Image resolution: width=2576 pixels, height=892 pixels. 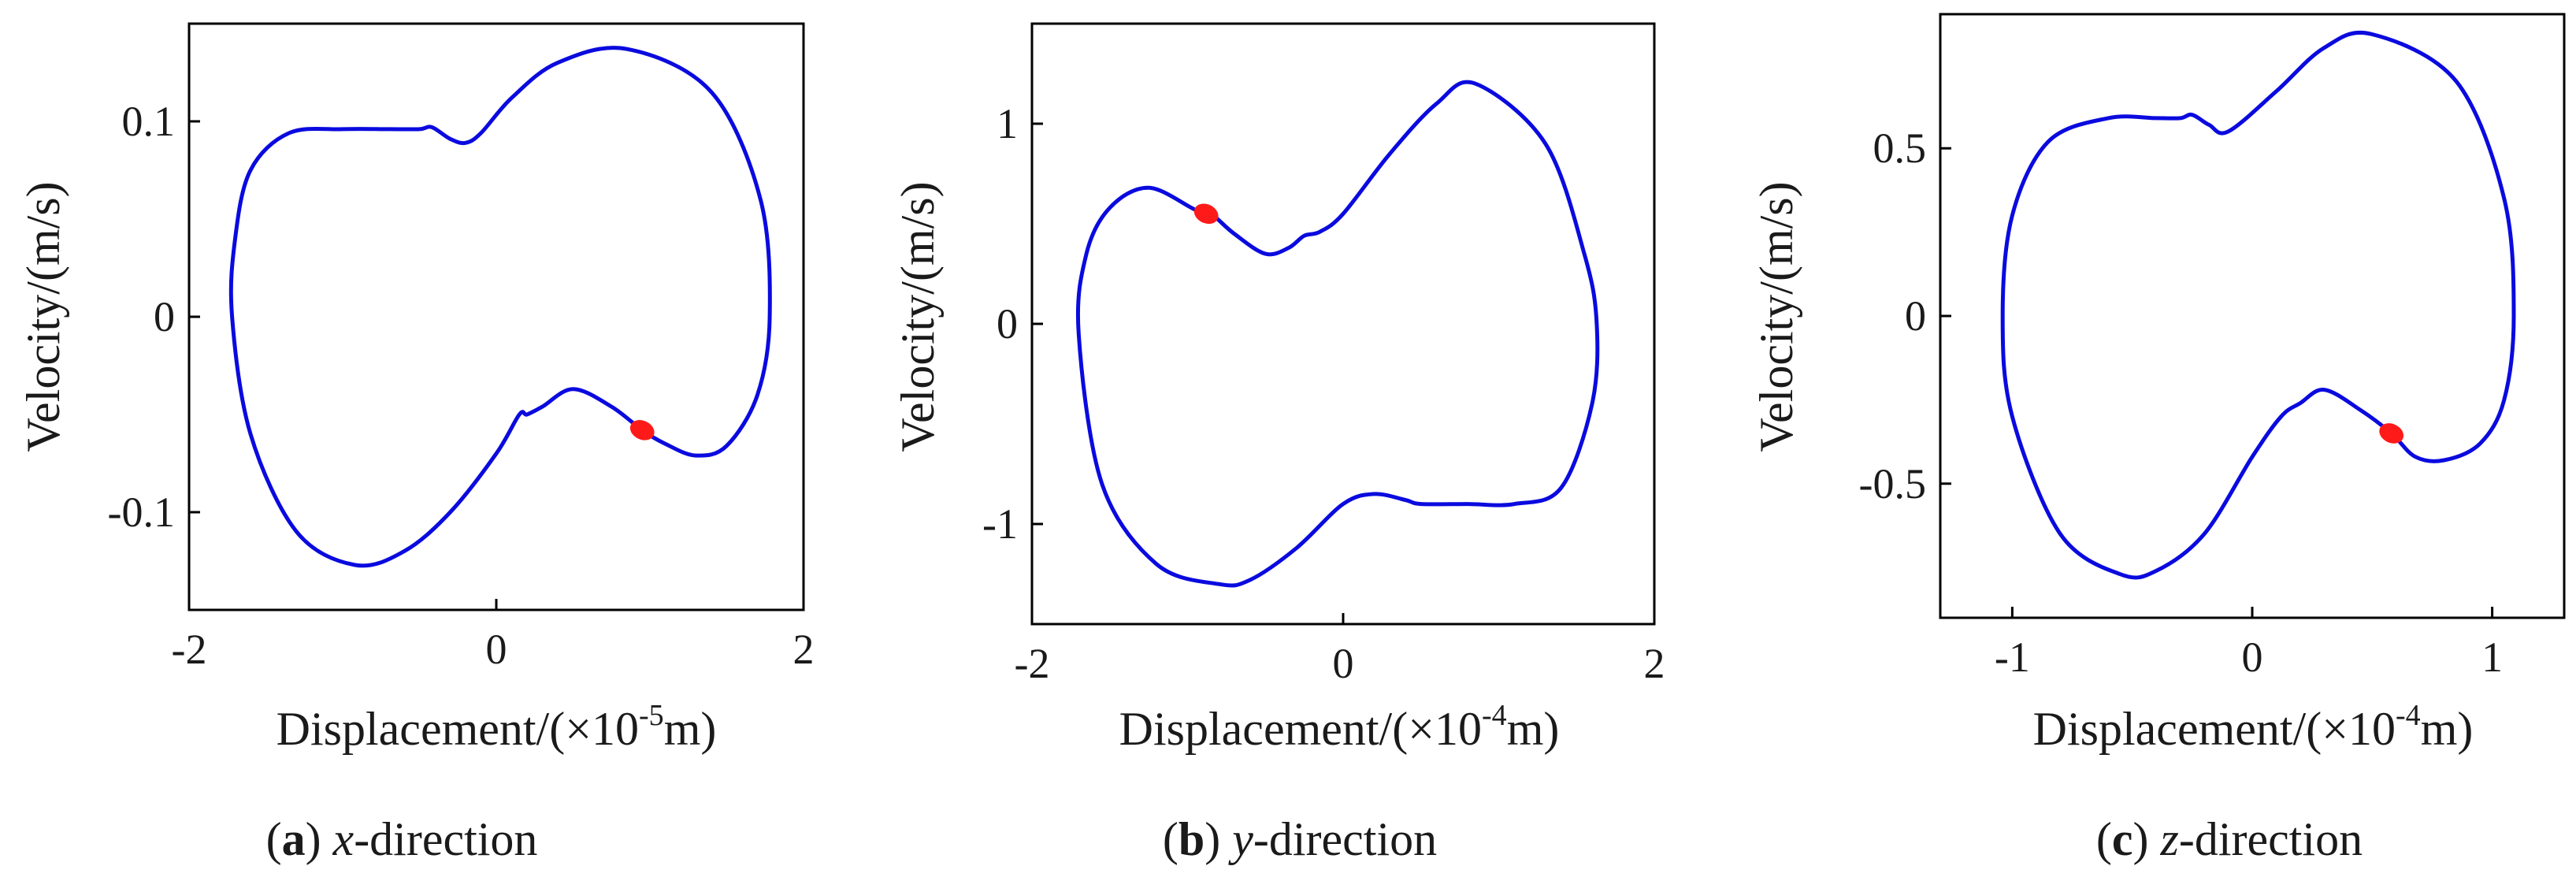 What do you see at coordinates (2492, 658) in the screenshot?
I see `x-tick-label: 1` at bounding box center [2492, 658].